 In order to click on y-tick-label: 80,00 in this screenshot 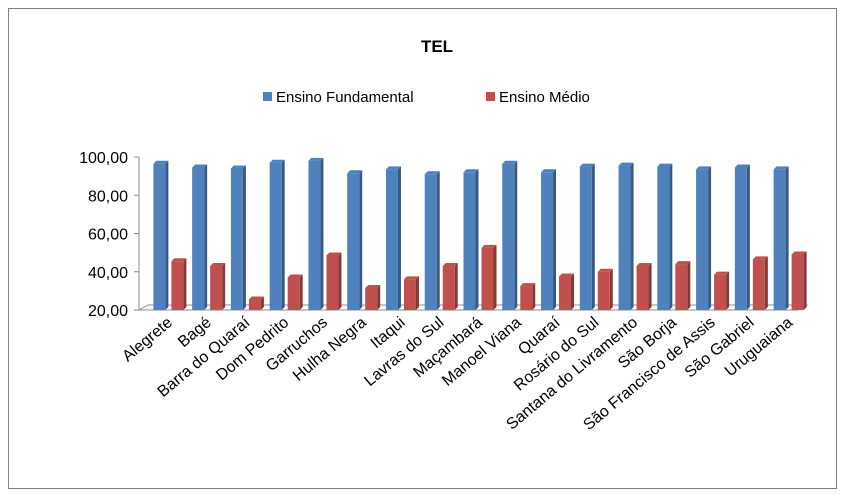, I will do `click(108, 196)`.